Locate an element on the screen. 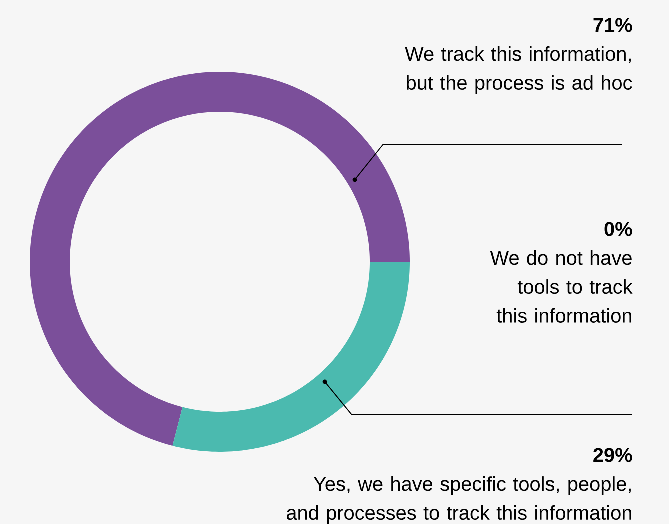 The width and height of the screenshot is (669, 524). text: 0% is located at coordinates (618, 229).